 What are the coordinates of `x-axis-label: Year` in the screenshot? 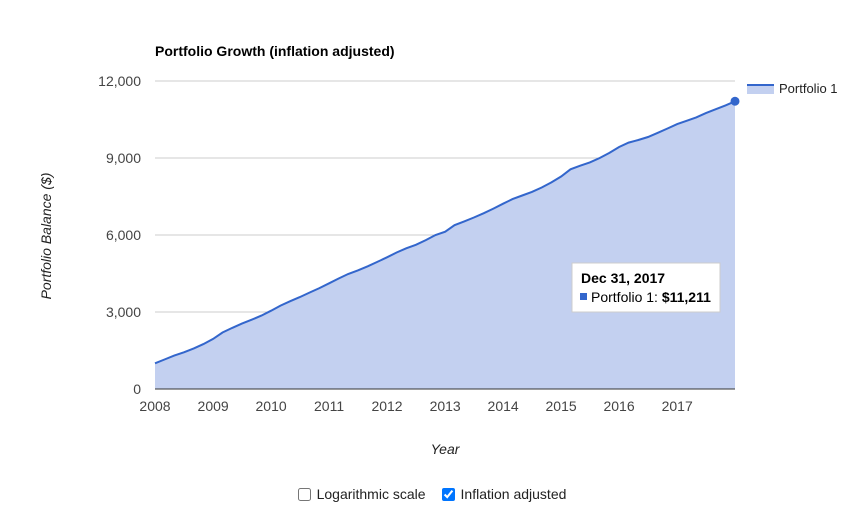 It's located at (446, 449).